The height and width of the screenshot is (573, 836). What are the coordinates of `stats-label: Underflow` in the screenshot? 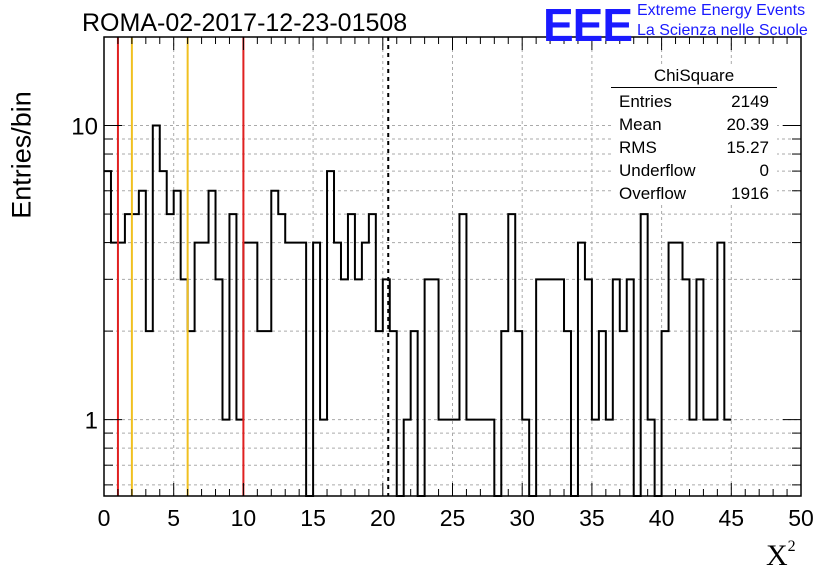 It's located at (657, 170).